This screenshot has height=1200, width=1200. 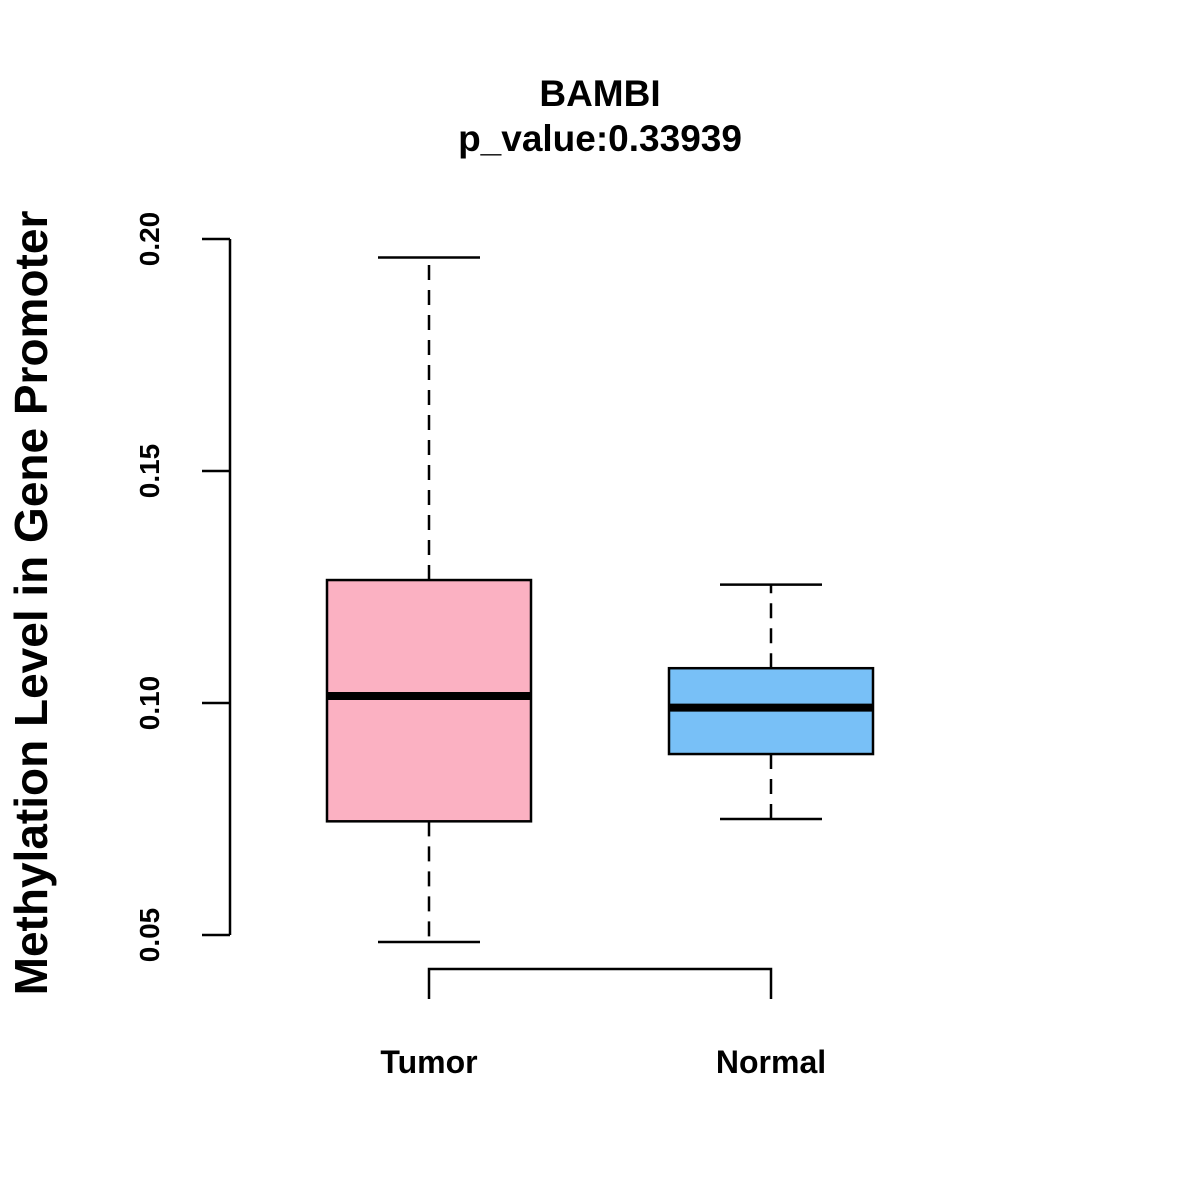 What do you see at coordinates (600, 138) in the screenshot?
I see `chart-subtitle: p_value:0.33939` at bounding box center [600, 138].